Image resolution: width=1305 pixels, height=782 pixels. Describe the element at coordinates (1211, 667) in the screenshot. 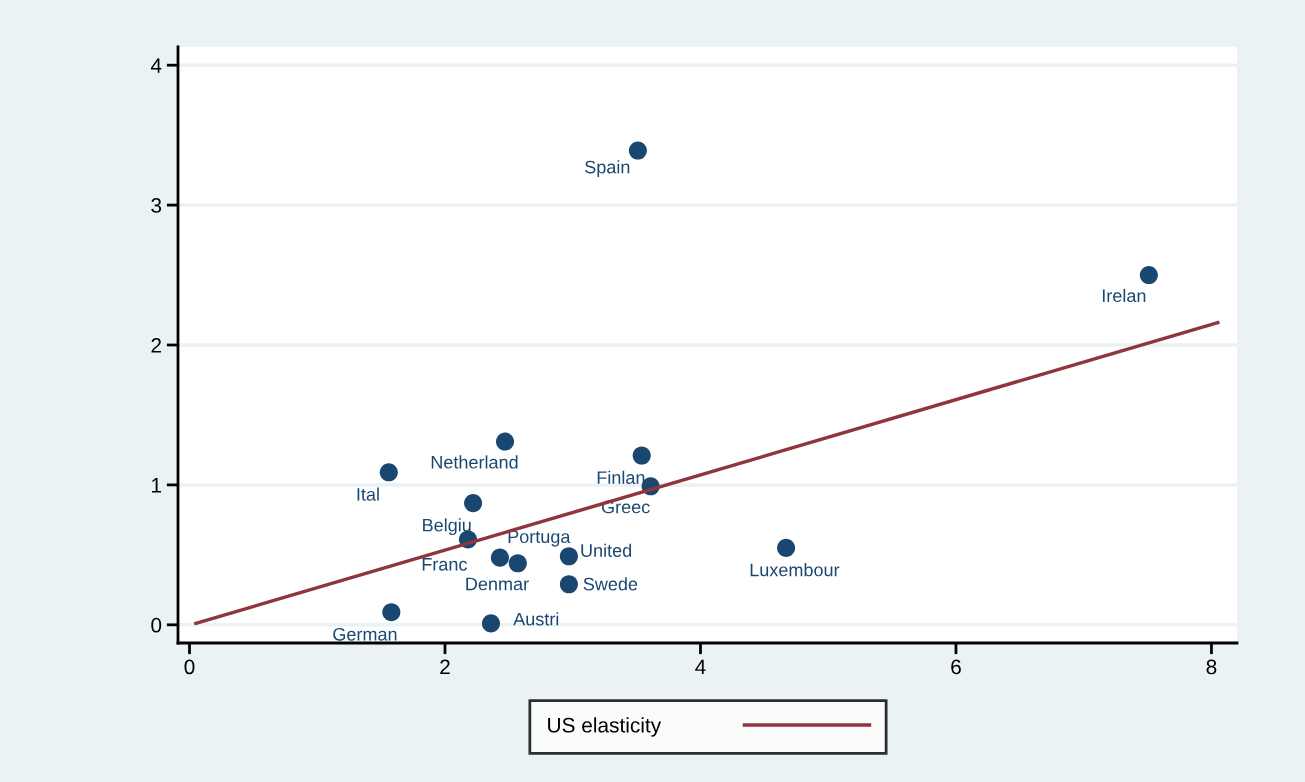

I see `x-tick-label: 8` at that location.